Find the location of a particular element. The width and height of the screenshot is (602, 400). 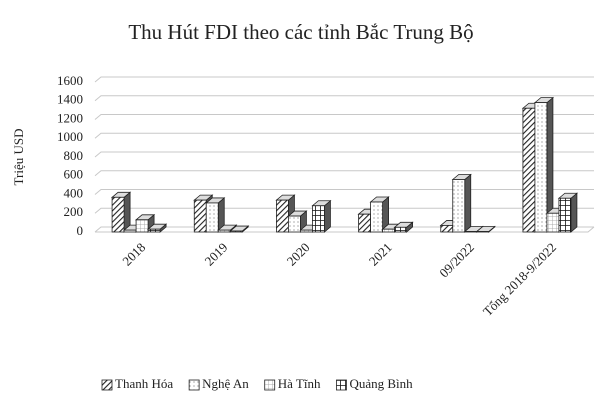

y-axis-label: Triệu USD is located at coordinates (18, 157).